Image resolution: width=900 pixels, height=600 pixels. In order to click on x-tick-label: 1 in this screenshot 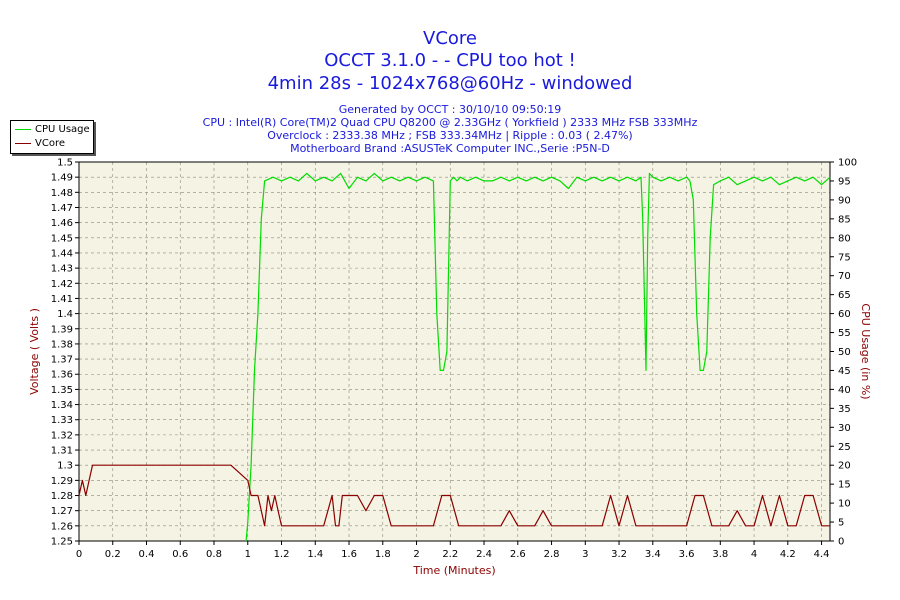, I will do `click(248, 554)`.